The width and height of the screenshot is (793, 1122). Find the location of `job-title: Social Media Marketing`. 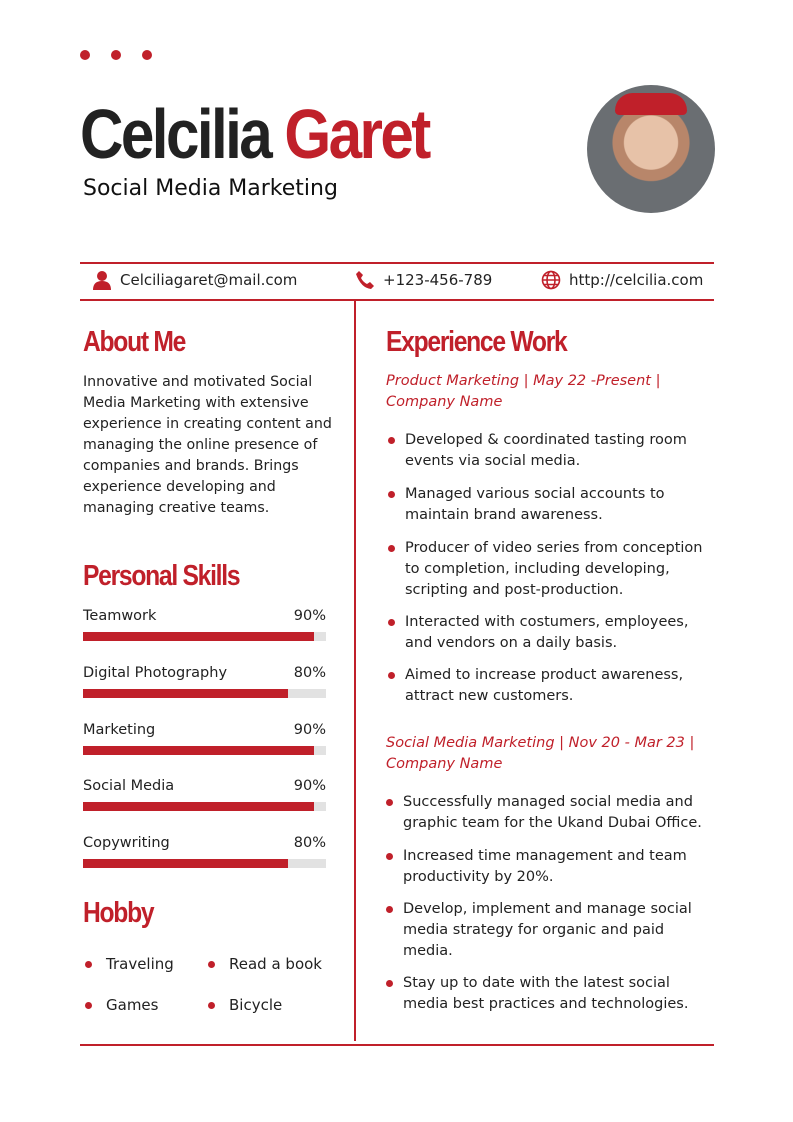

job-title: Social Media Marketing is located at coordinates (210, 188).